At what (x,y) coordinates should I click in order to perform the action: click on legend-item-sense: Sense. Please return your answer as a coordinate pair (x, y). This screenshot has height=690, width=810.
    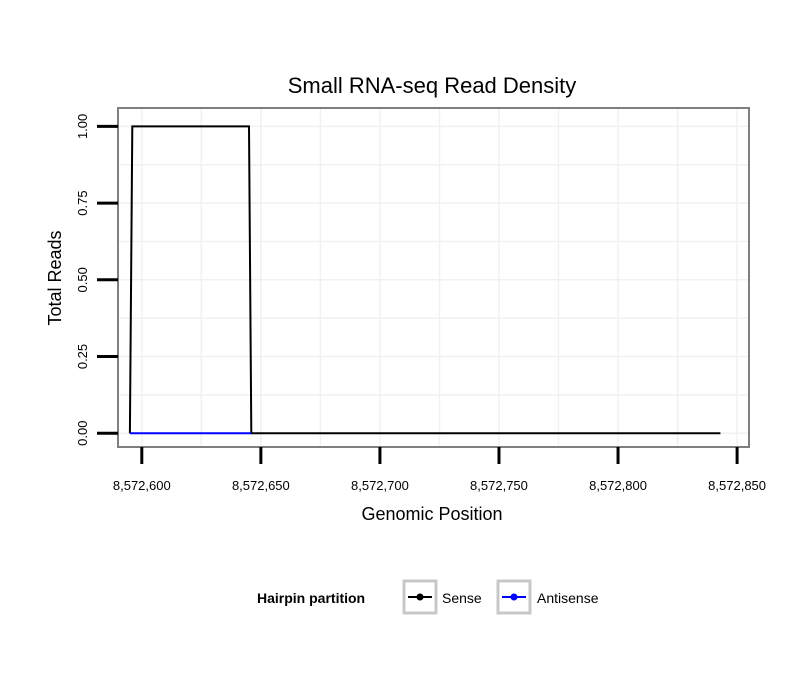
    Looking at the image, I should click on (442, 597).